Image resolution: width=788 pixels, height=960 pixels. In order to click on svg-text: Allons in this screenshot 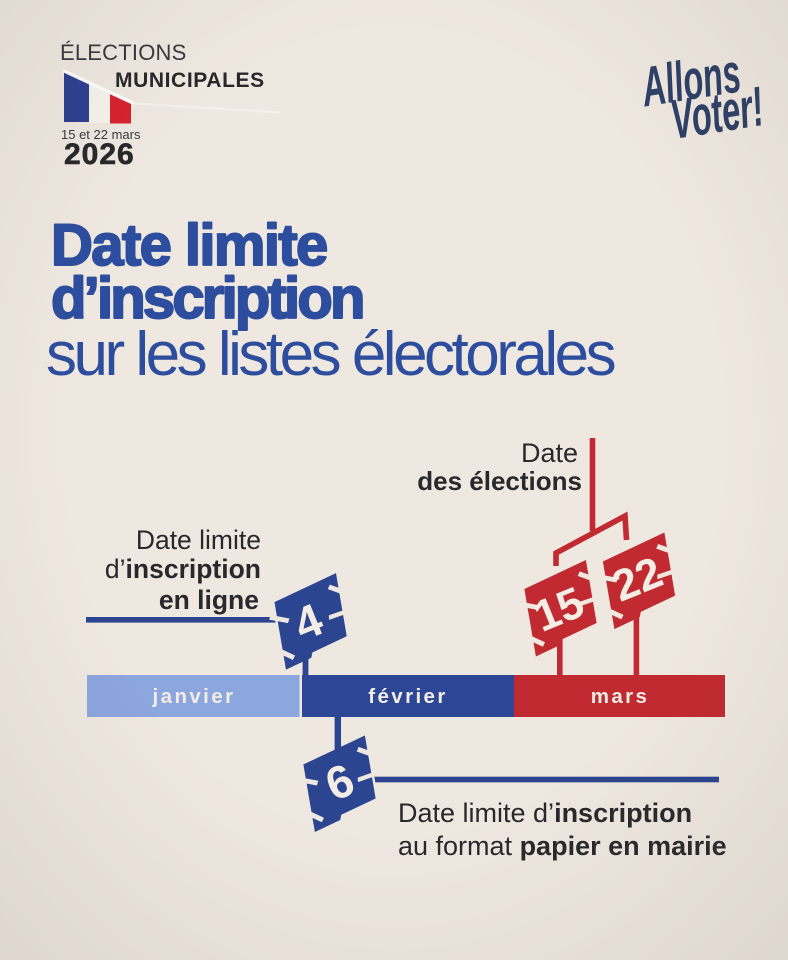, I will do `click(690, 79)`.